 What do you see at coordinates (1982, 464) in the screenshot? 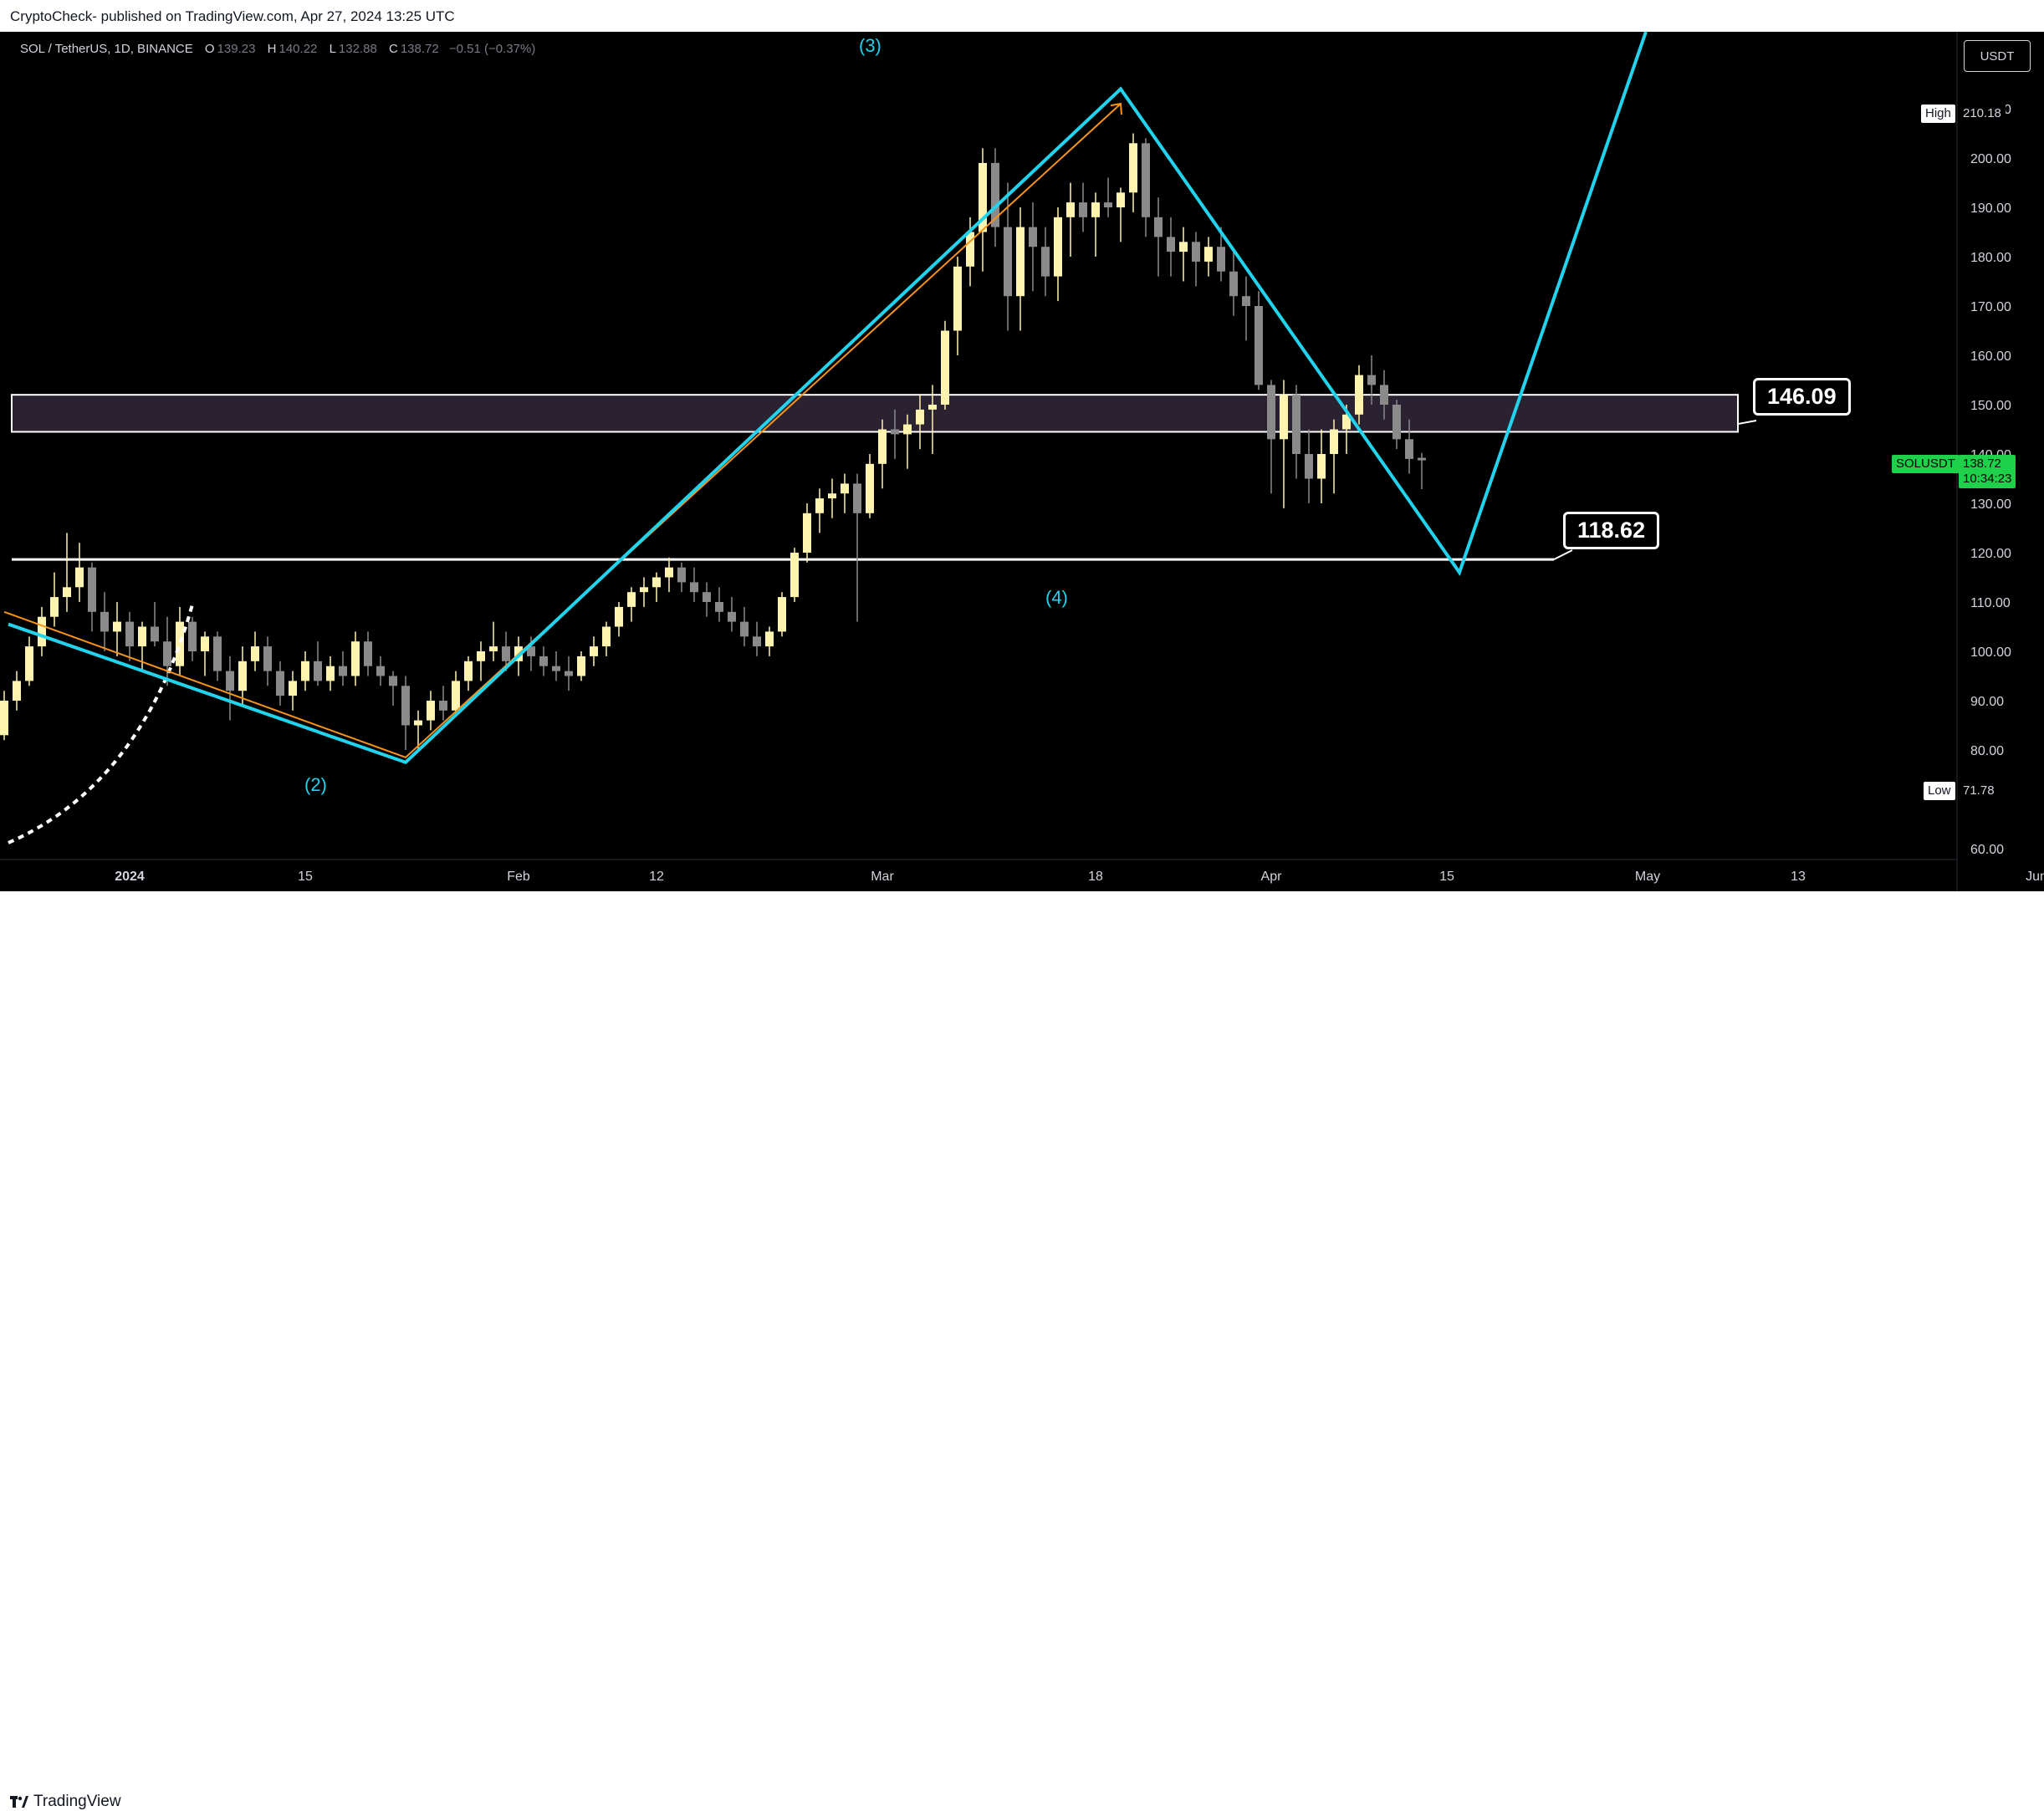
I see `last-price-value: 138.72` at bounding box center [1982, 464].